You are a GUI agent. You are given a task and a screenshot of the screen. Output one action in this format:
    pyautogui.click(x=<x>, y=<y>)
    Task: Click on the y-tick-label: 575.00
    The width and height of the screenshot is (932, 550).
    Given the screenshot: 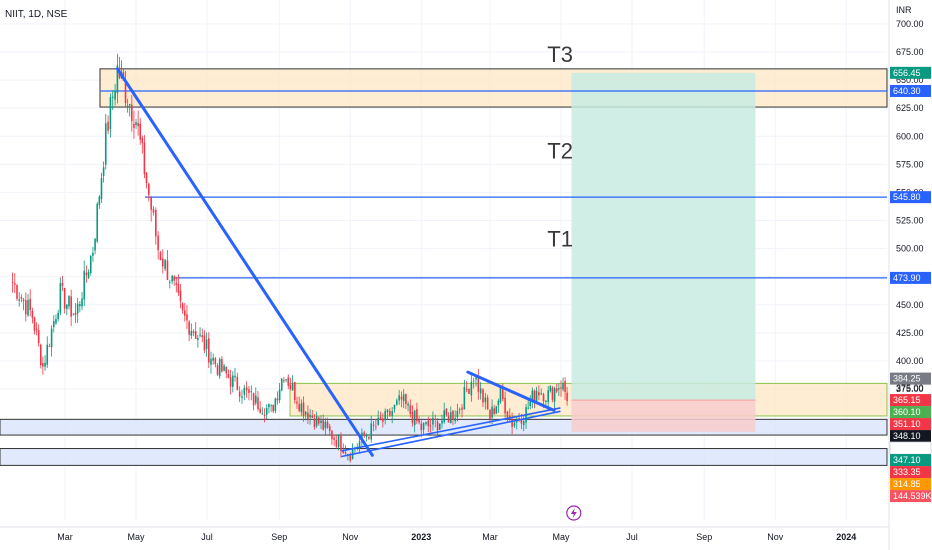 What is the action you would take?
    pyautogui.click(x=910, y=164)
    